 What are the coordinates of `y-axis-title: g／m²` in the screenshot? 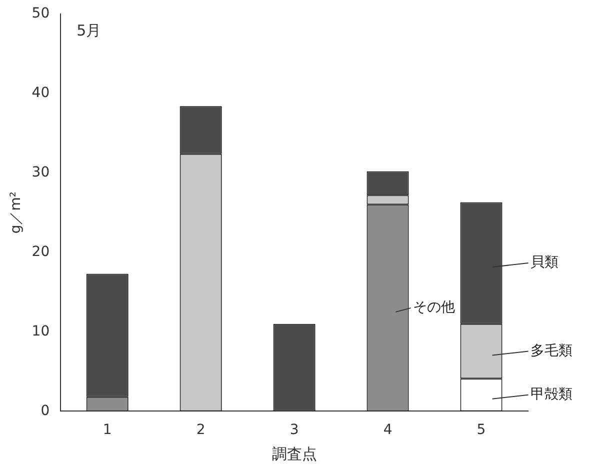 It's located at (16, 213).